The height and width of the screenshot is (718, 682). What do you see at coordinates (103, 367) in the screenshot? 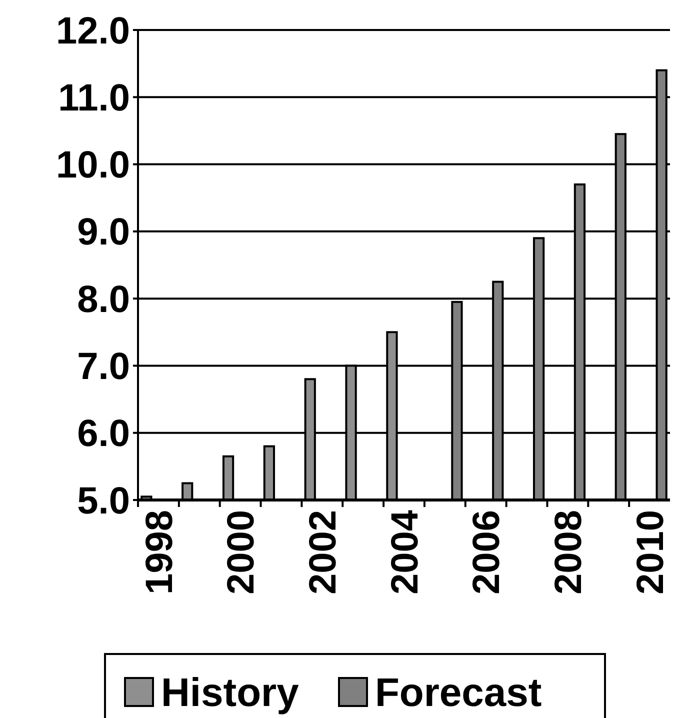
I see `y-tick-label: 7.0` at bounding box center [103, 367].